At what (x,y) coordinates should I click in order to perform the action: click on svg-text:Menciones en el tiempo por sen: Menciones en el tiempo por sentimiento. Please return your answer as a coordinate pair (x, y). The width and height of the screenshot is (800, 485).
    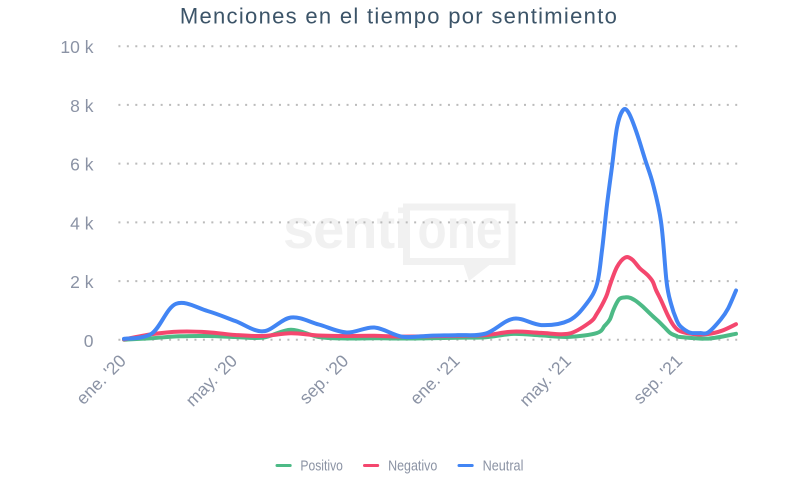
    Looking at the image, I should click on (399, 16).